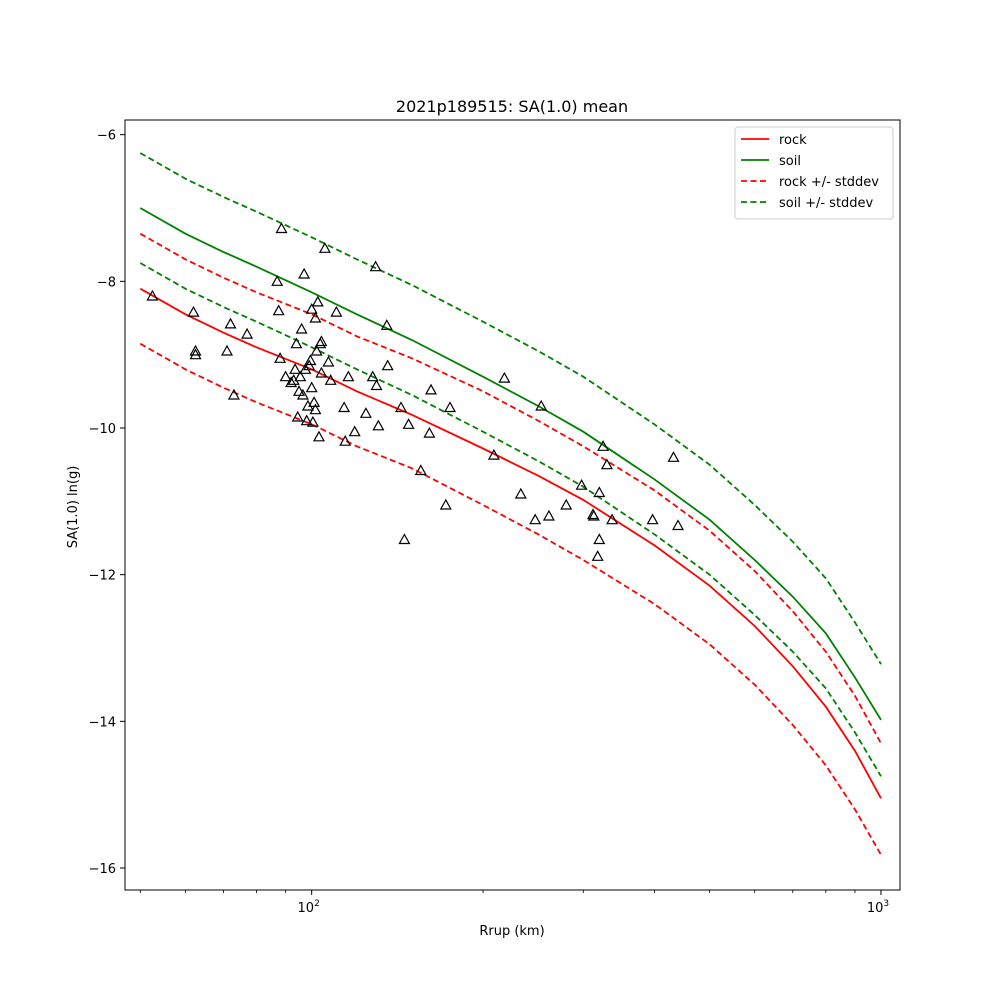 The width and height of the screenshot is (1000, 1000). I want to click on y-tick-label: −12, so click(102, 576).